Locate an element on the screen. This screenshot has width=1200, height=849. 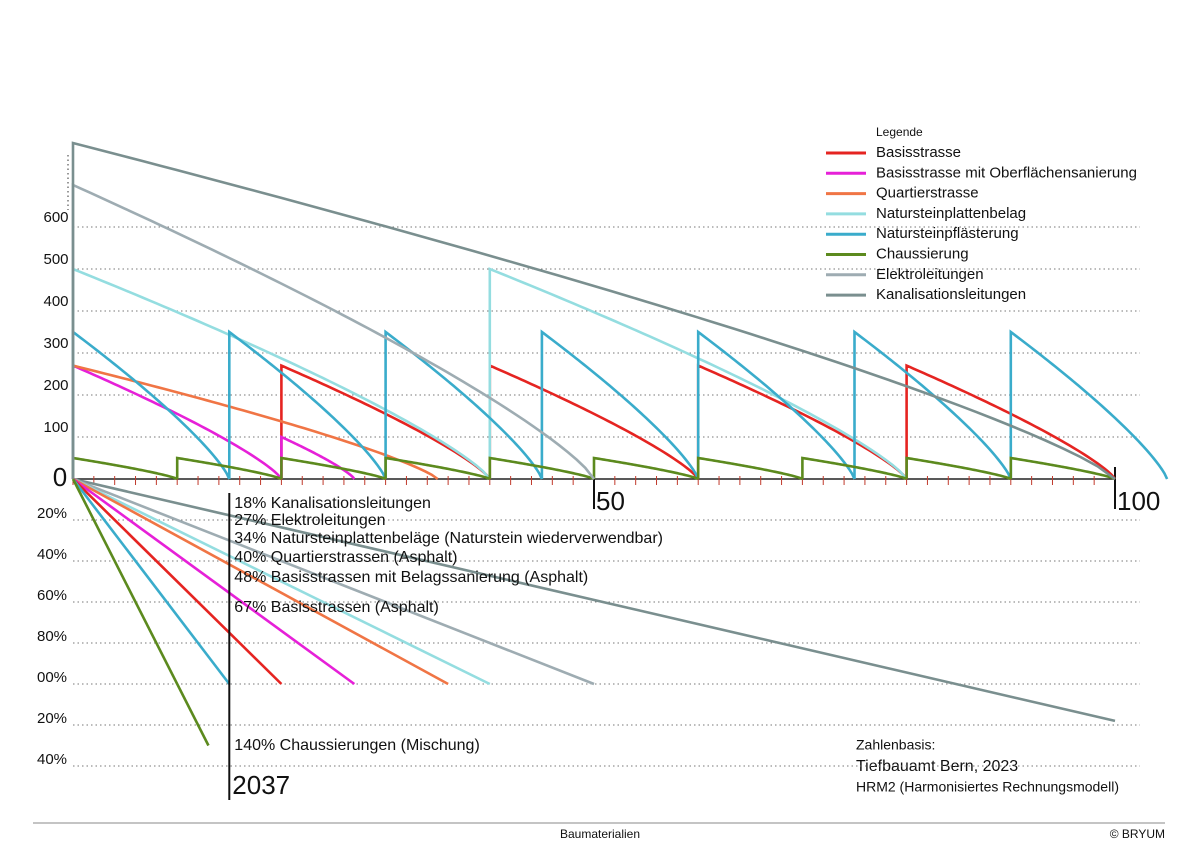
annotation: 18% Kanalisationsleitungen is located at coordinates (332, 503).